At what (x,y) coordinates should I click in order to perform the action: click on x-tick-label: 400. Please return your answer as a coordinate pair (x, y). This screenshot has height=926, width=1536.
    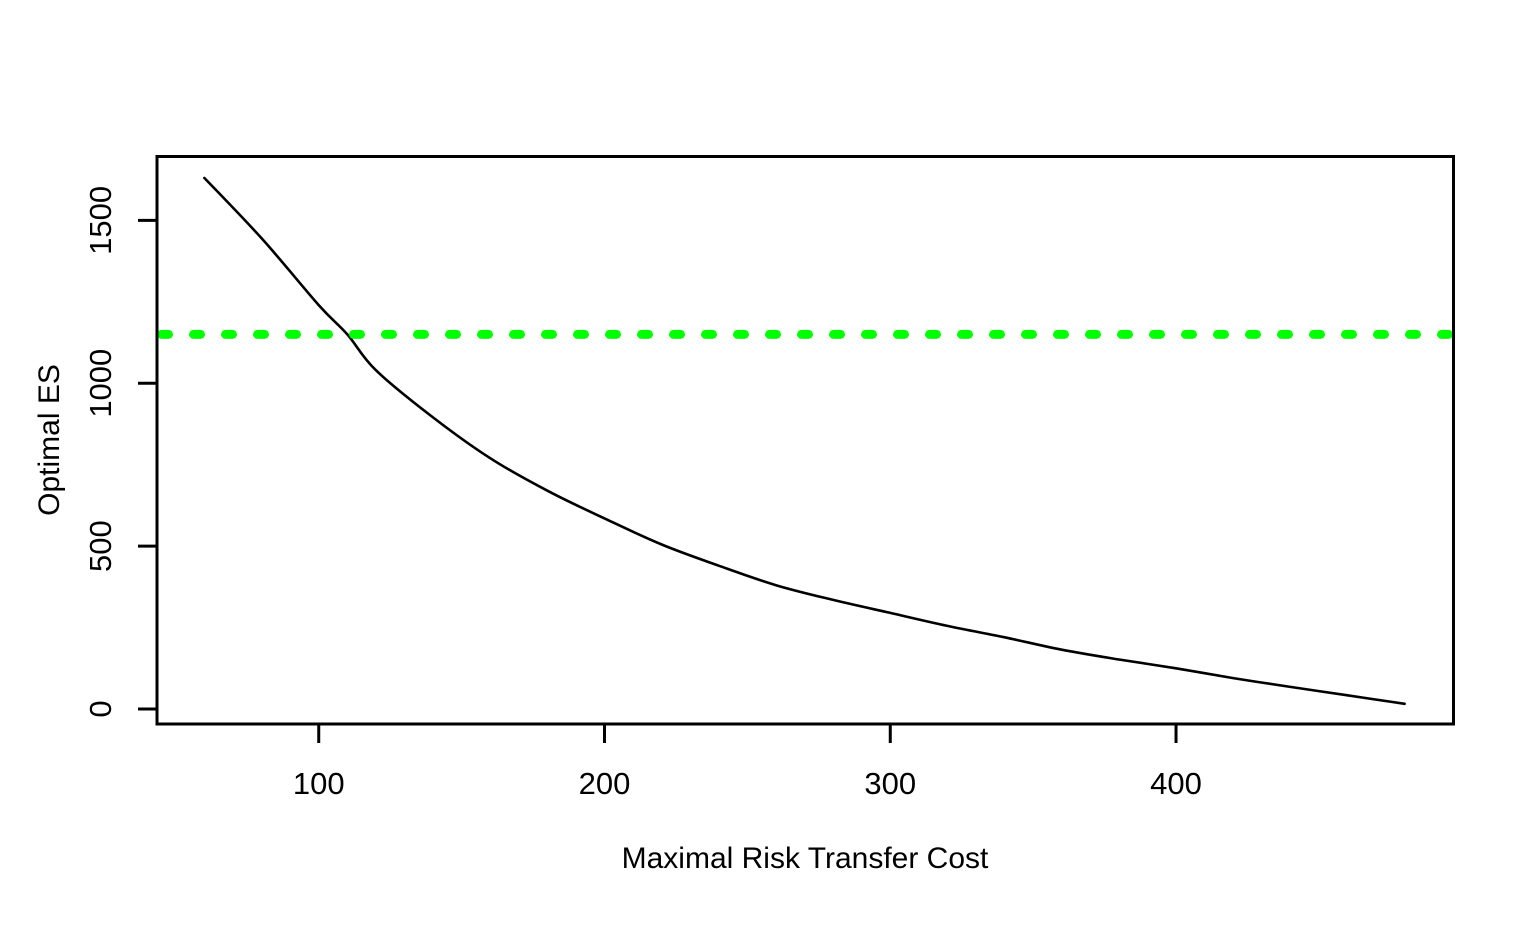
    Looking at the image, I should click on (1176, 783).